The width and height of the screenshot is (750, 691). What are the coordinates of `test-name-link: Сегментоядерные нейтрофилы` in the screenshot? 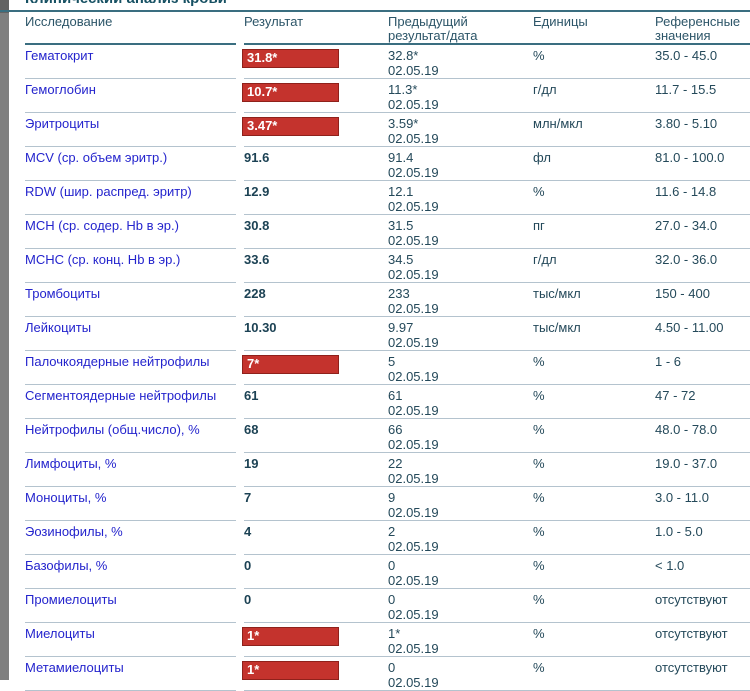 It's located at (121, 395).